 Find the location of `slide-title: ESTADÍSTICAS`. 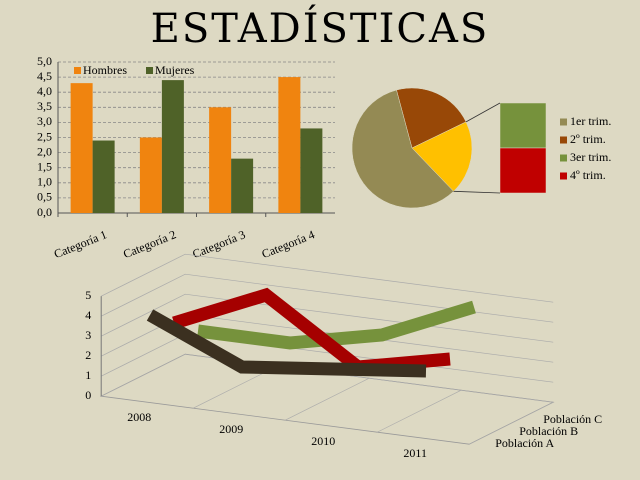

slide-title: ESTADÍSTICAS is located at coordinates (320, 28).